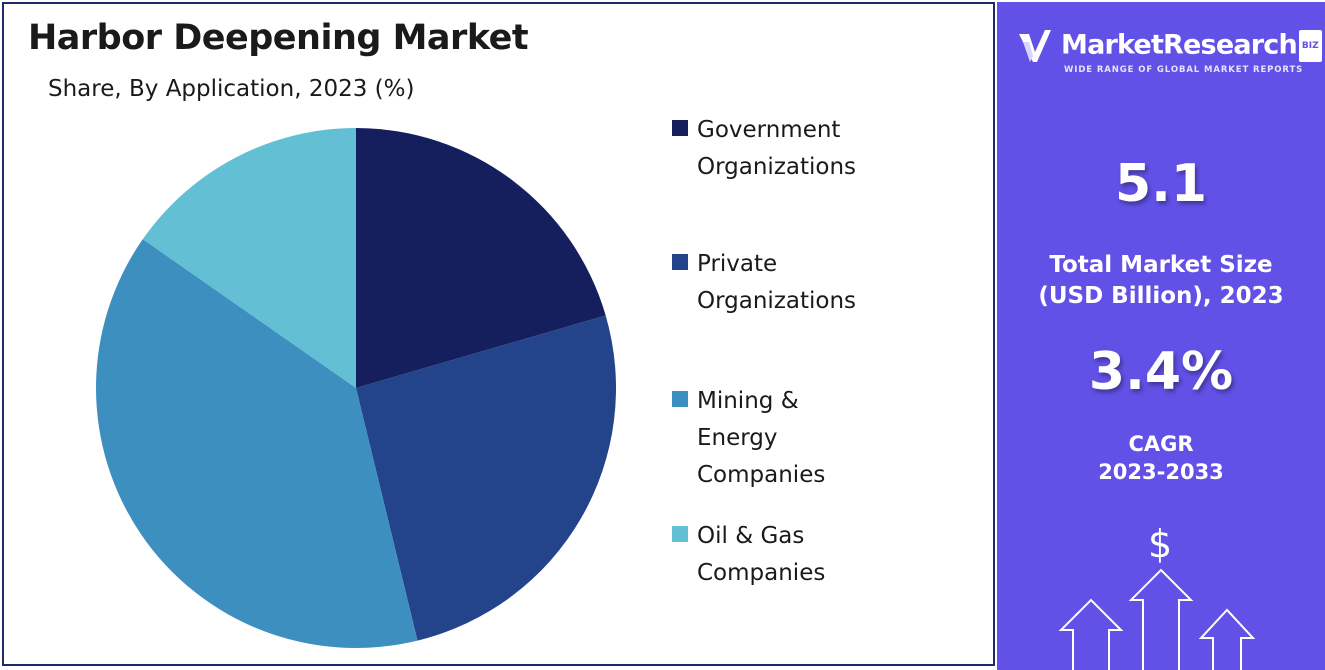 Image resolution: width=1325 pixels, height=670 pixels. I want to click on legend-item: Government Organizations, so click(764, 149).